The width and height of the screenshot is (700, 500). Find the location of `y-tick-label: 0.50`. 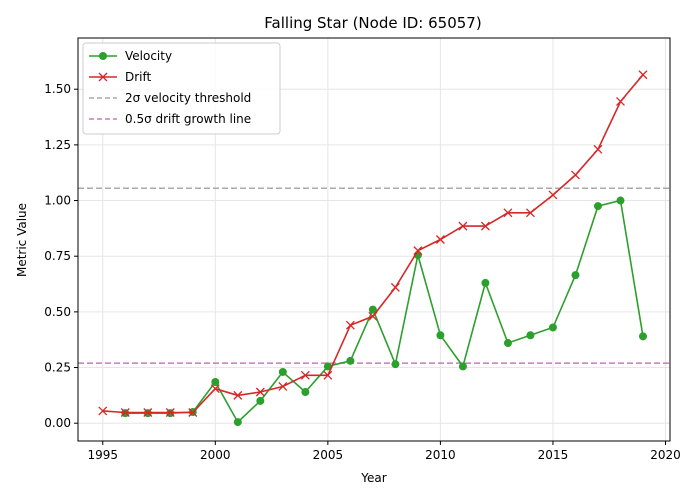

y-tick-label: 0.50 is located at coordinates (57, 312).